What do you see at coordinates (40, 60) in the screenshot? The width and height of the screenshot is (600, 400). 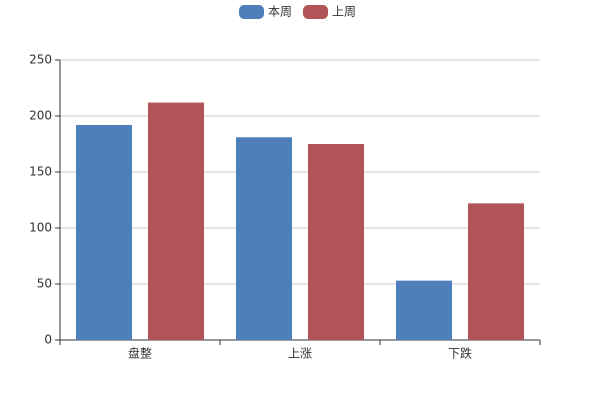 I see `y-tick-label: 250` at bounding box center [40, 60].